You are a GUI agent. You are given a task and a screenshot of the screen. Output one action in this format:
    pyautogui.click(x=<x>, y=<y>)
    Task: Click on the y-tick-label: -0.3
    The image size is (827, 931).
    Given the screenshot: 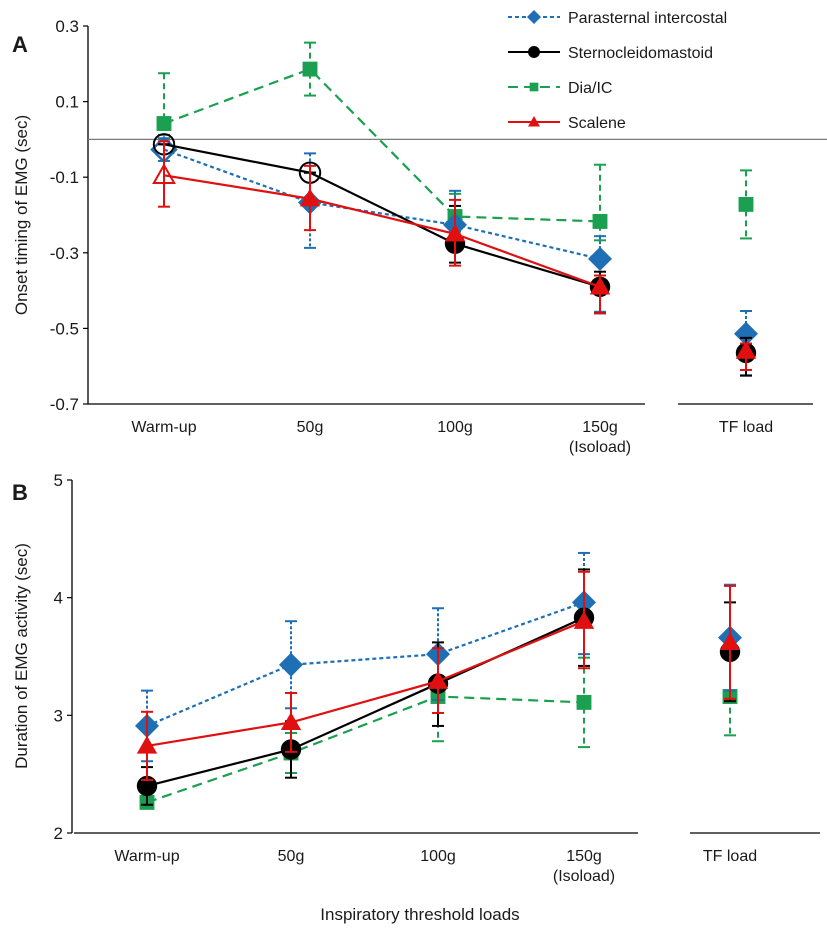 What is the action you would take?
    pyautogui.click(x=64, y=253)
    